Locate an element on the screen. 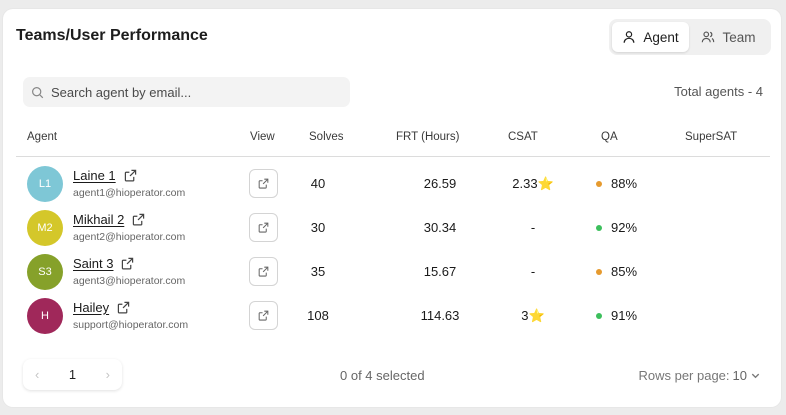 The width and height of the screenshot is (786, 415). agent-name-line: Mikhail 2 is located at coordinates (109, 219).